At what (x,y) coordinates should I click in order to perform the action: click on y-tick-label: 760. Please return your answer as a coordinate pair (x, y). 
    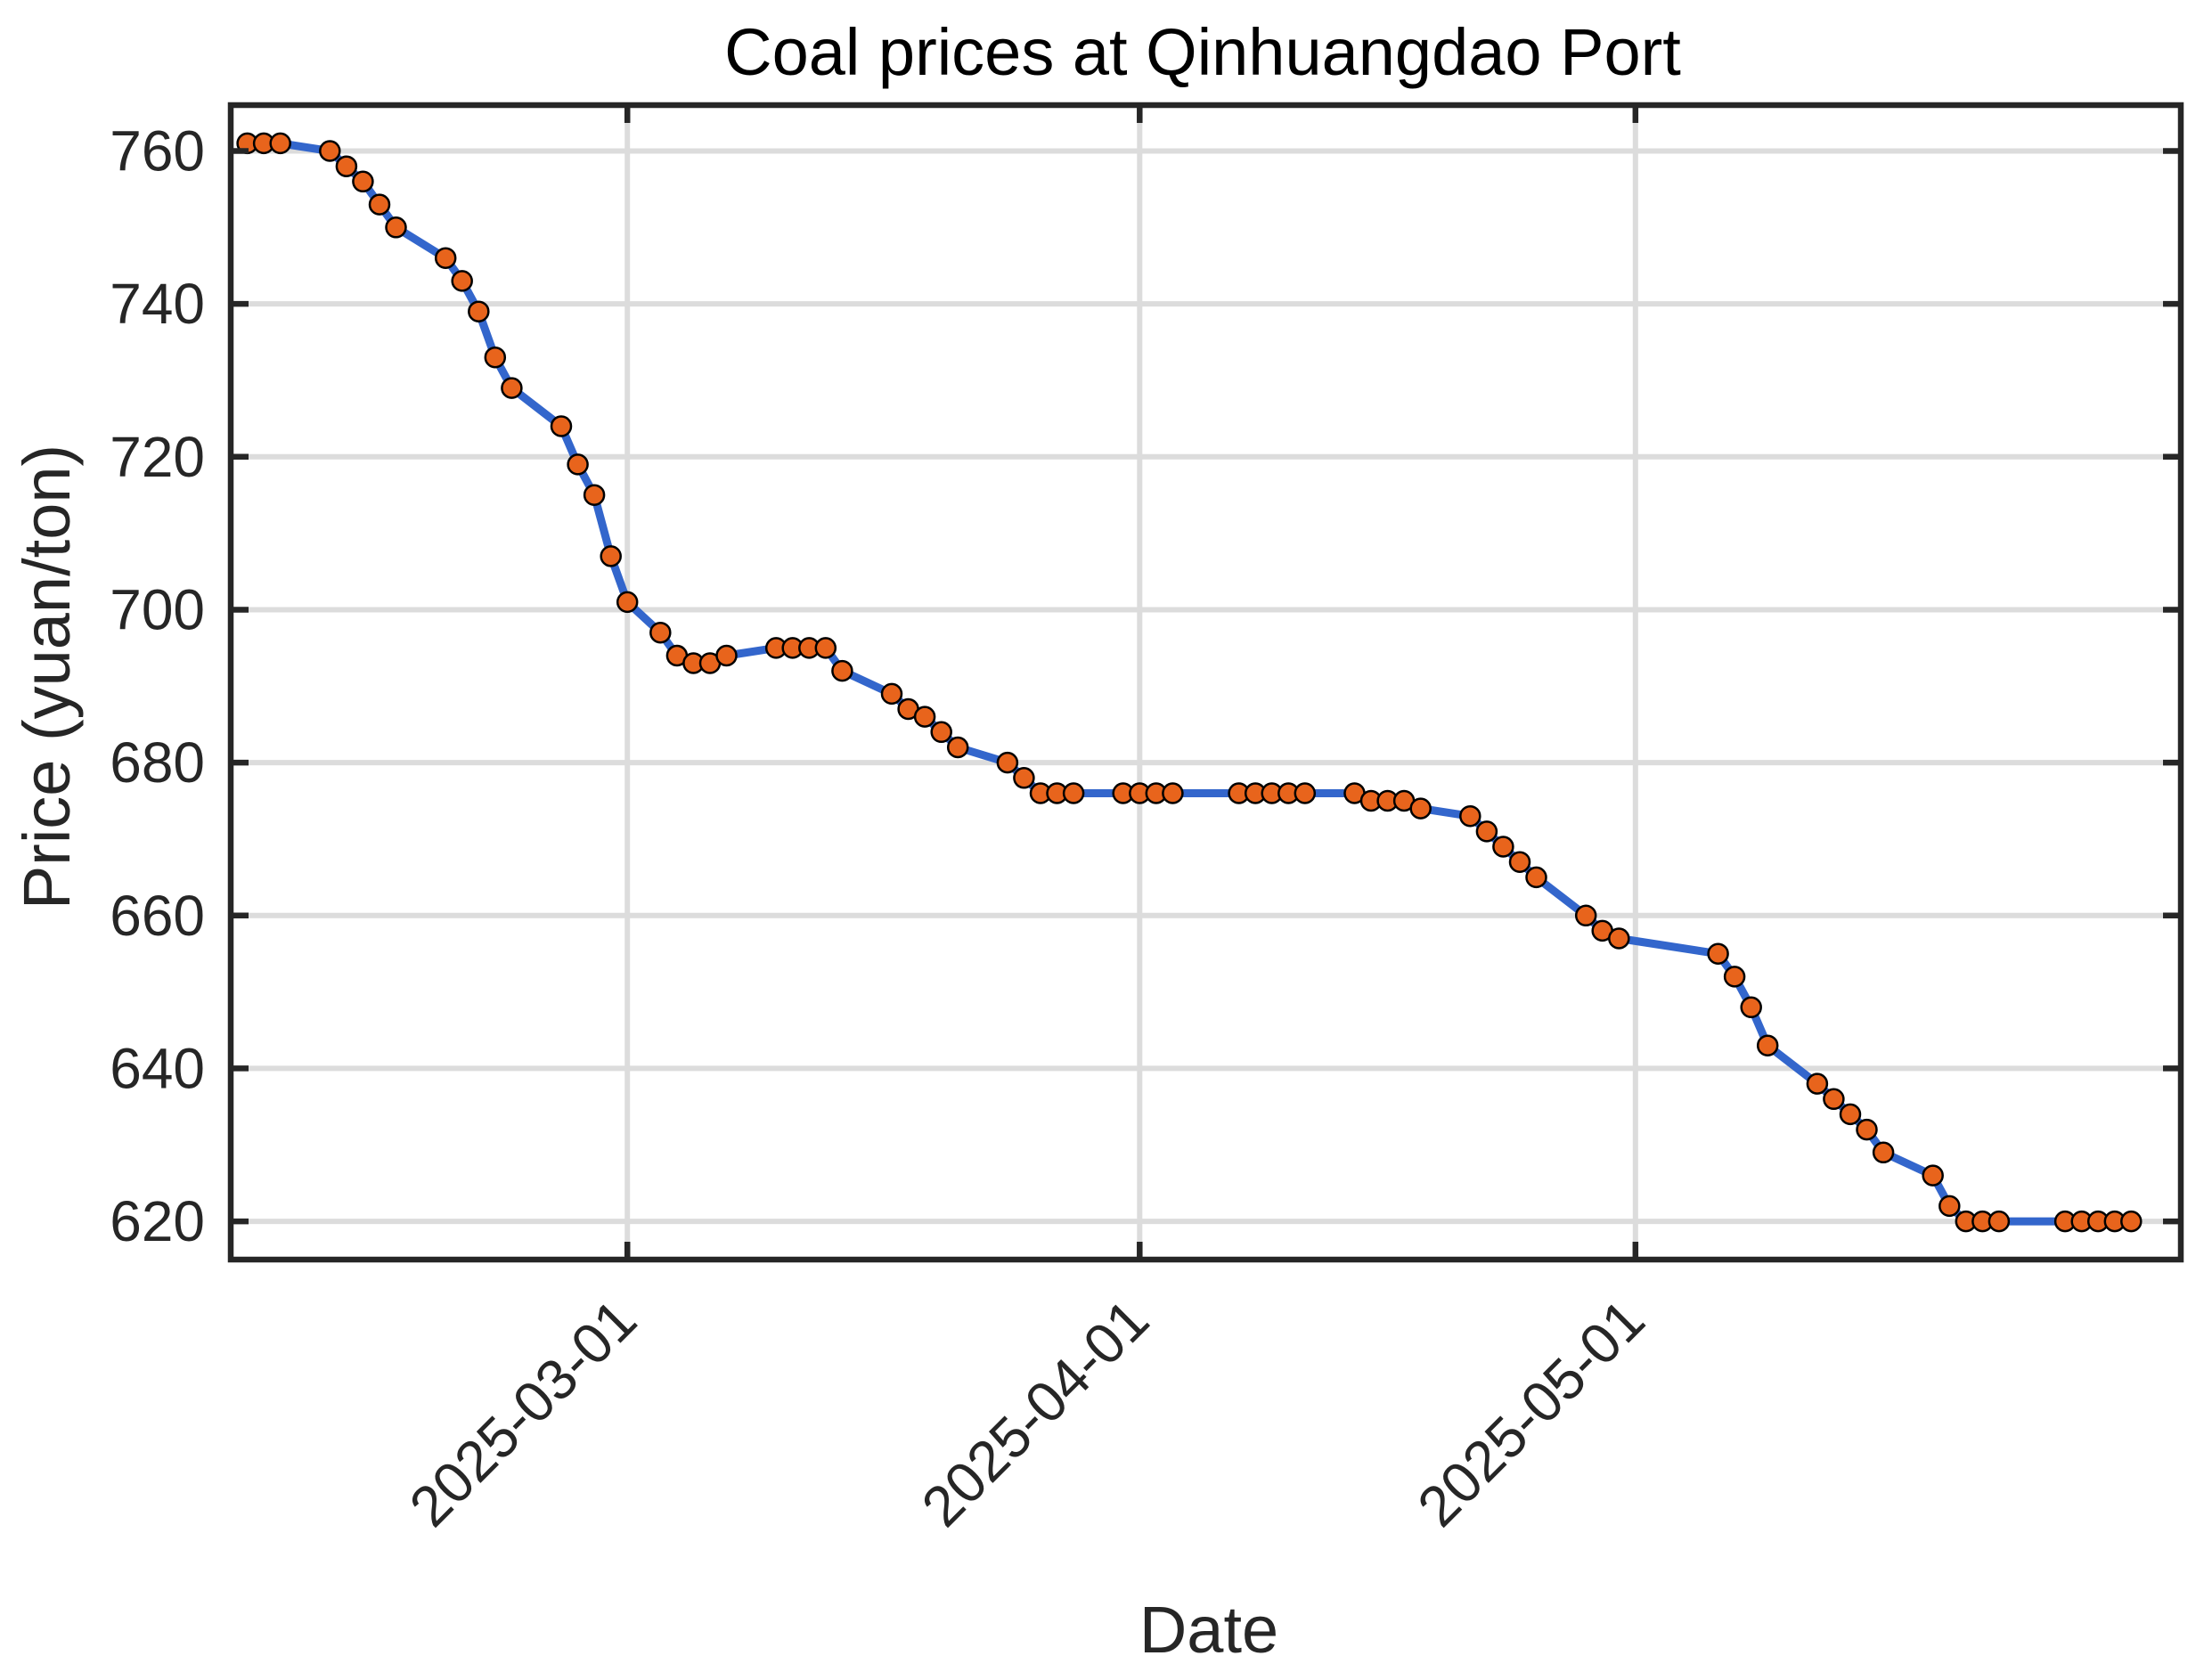
    Looking at the image, I should click on (157, 150).